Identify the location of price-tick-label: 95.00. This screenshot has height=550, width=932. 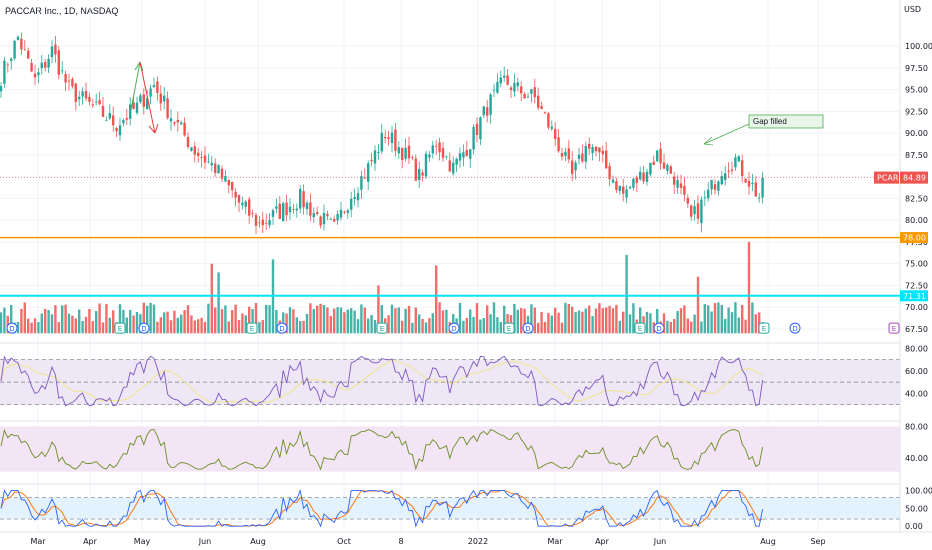
(916, 90).